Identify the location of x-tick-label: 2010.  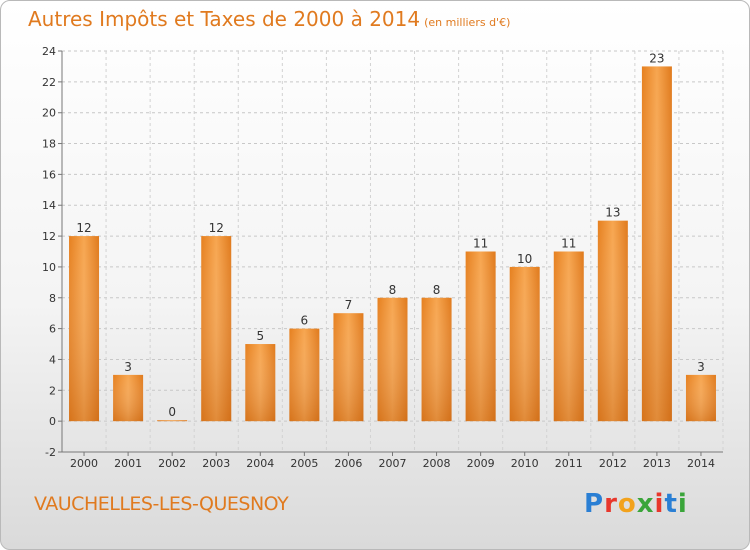
(525, 463).